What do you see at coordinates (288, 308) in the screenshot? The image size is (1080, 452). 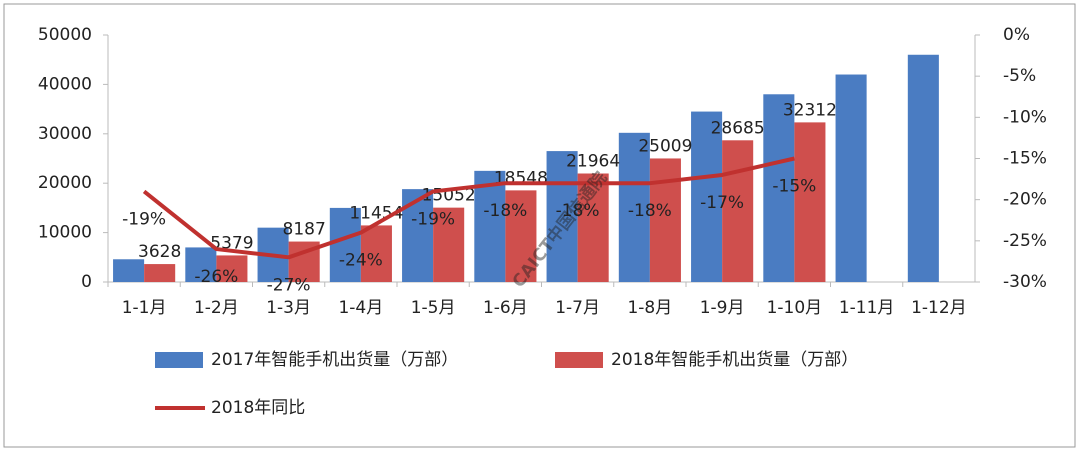 I see `x-tick-label: 1-3月` at bounding box center [288, 308].